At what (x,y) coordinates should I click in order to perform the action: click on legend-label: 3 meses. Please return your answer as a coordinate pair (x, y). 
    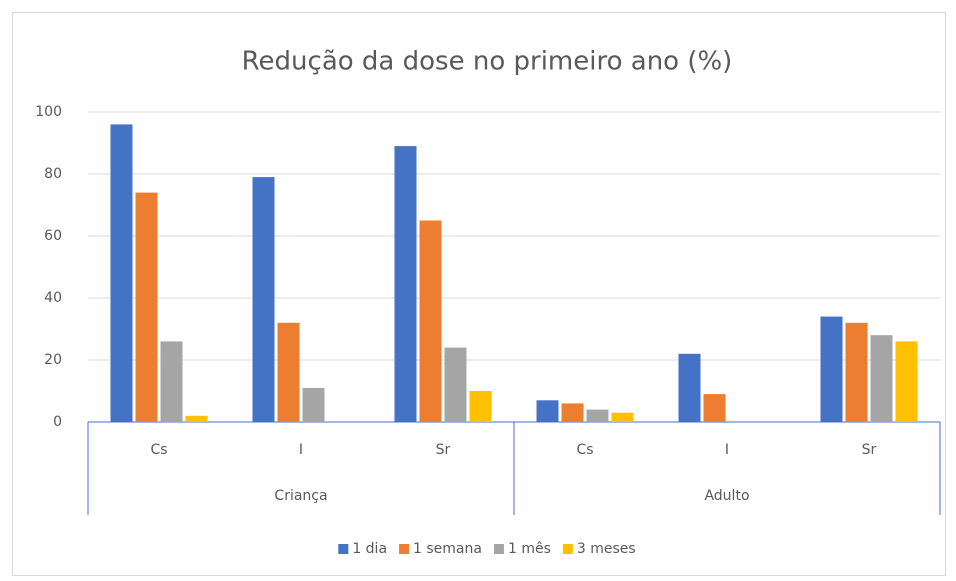
    Looking at the image, I should click on (606, 549).